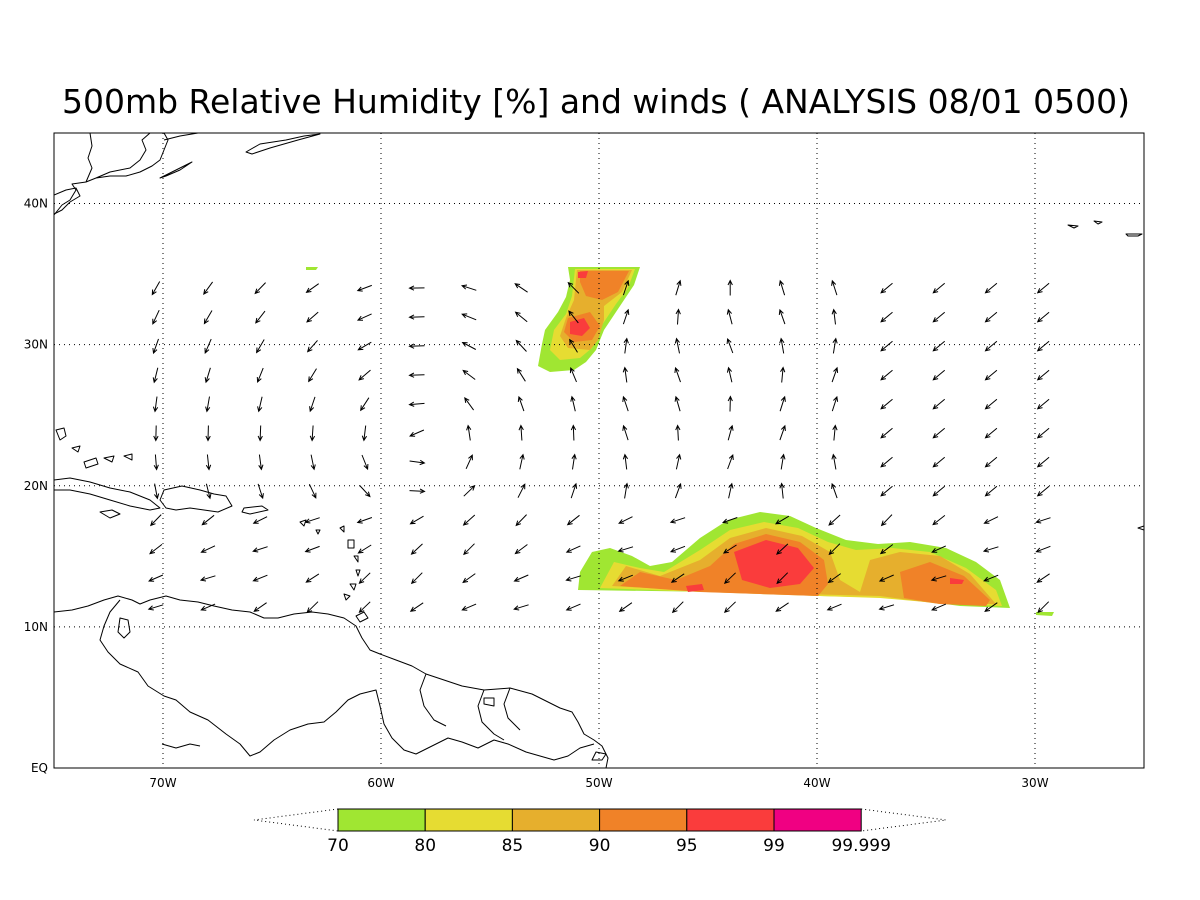  I want to click on lesser-antilles, so click(330, 560).